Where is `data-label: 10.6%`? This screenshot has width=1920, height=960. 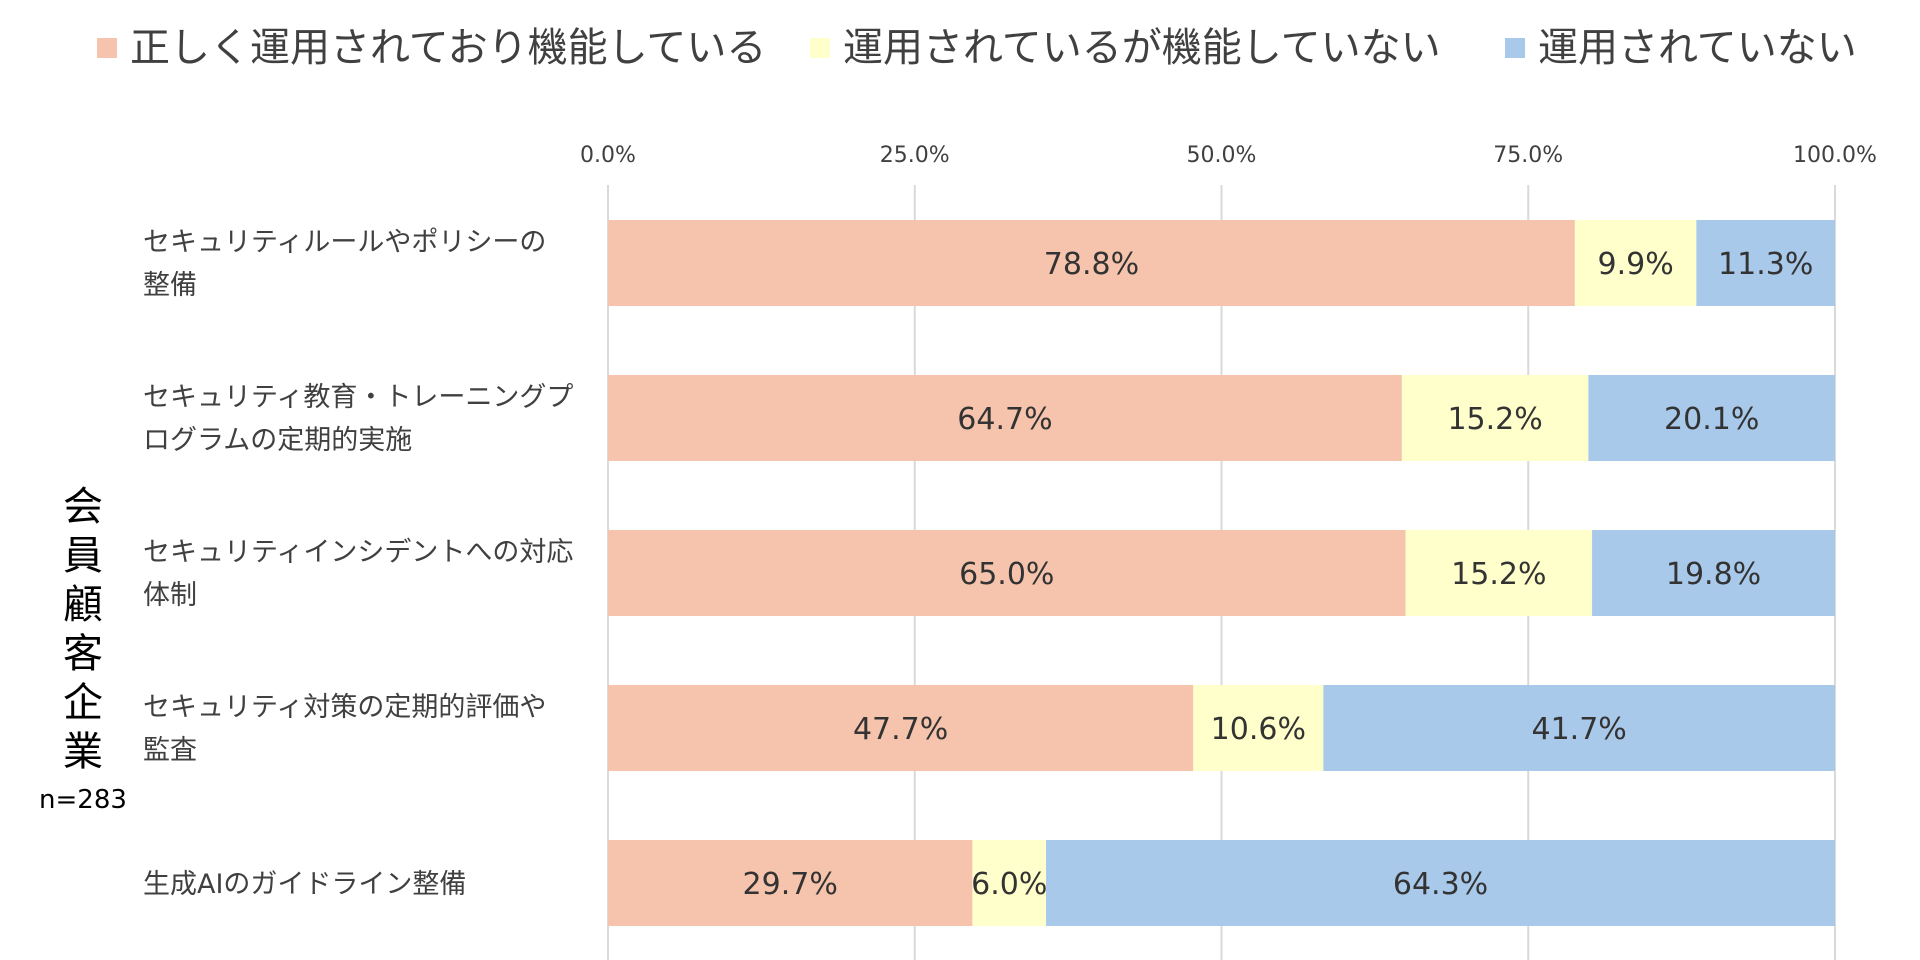 data-label: 10.6% is located at coordinates (1258, 729).